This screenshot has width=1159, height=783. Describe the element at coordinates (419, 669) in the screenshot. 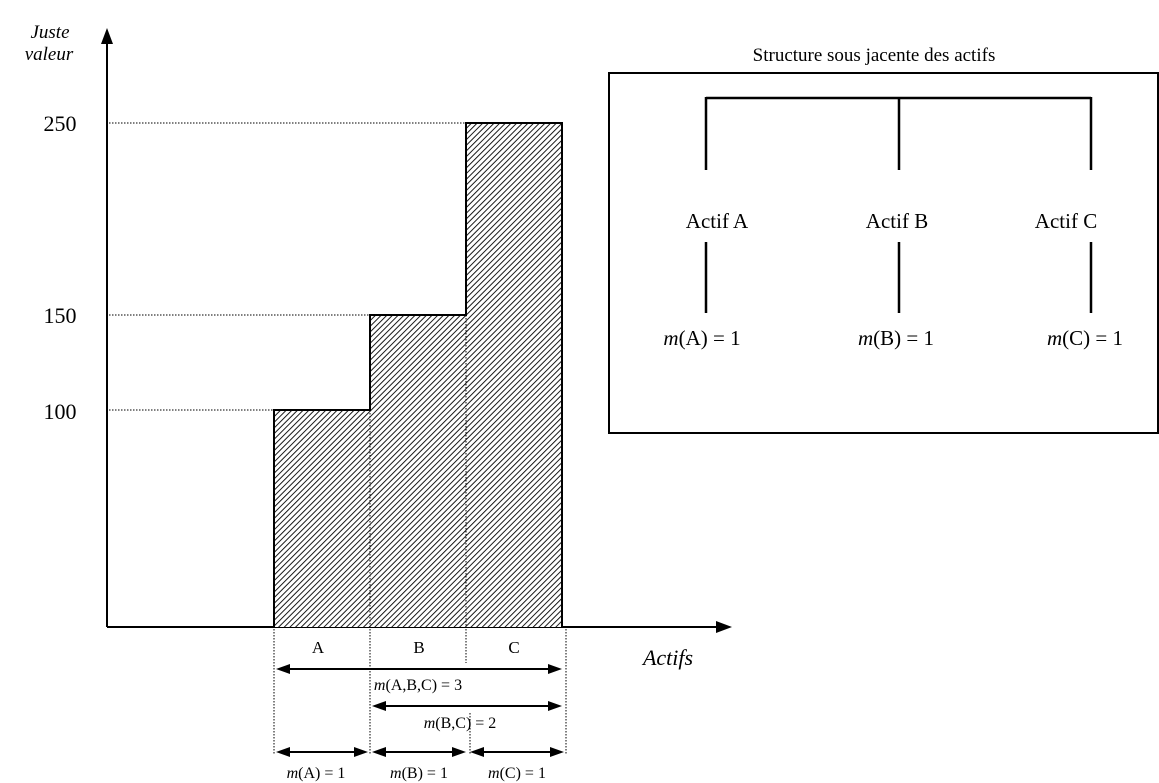

I see `arrow-m-abc` at that location.